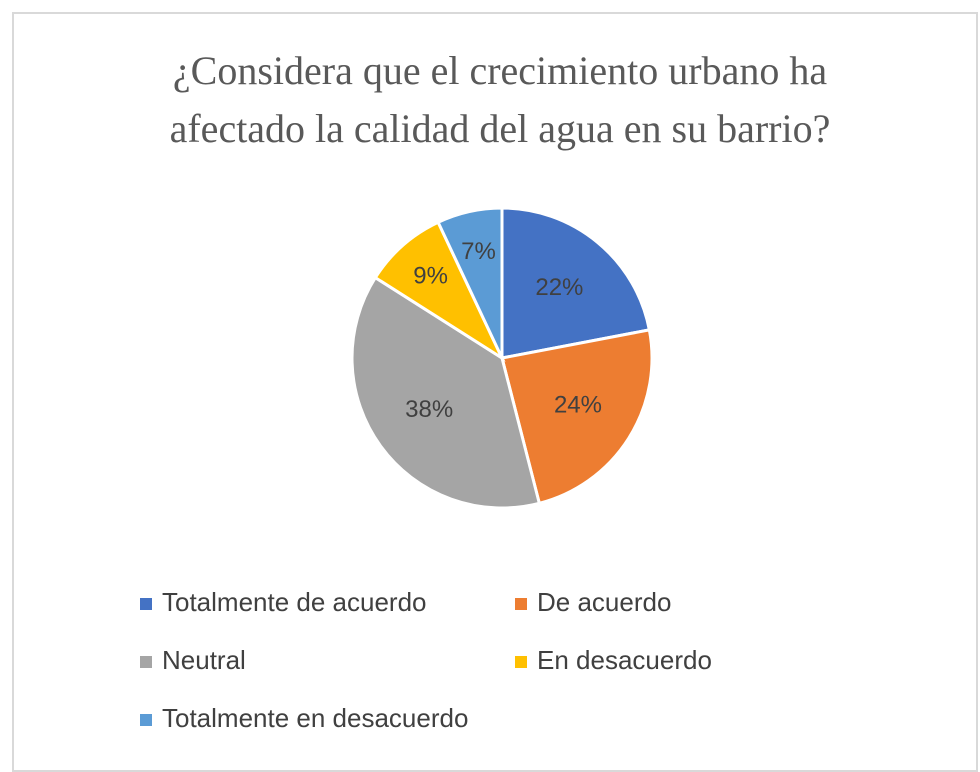 This screenshot has height=772, width=980. What do you see at coordinates (430, 275) in the screenshot?
I see `data-label: 9%` at bounding box center [430, 275].